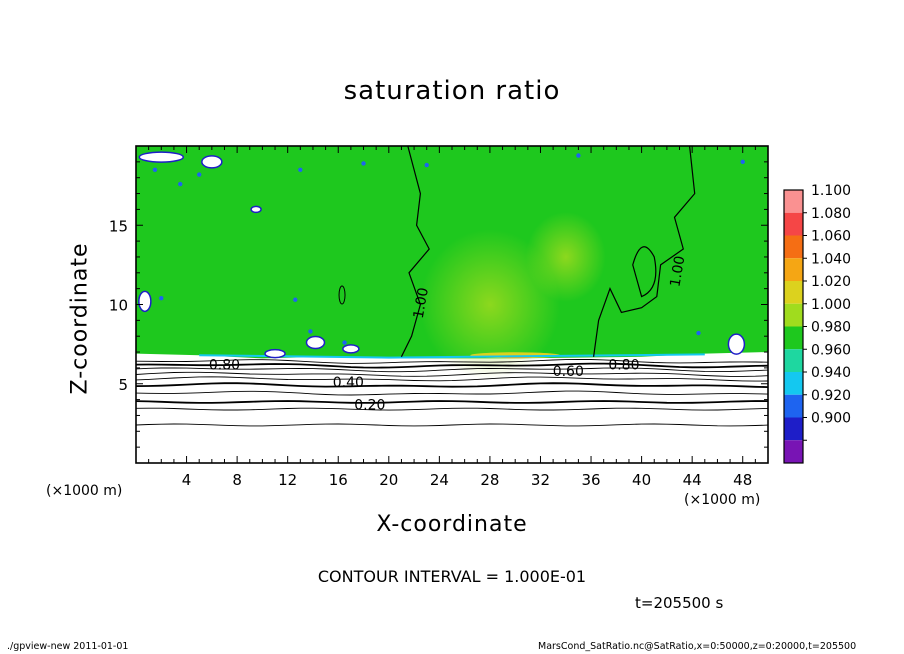 The width and height of the screenshot is (904, 654). Describe the element at coordinates (641, 480) in the screenshot. I see `x-tick-label: 40` at that location.